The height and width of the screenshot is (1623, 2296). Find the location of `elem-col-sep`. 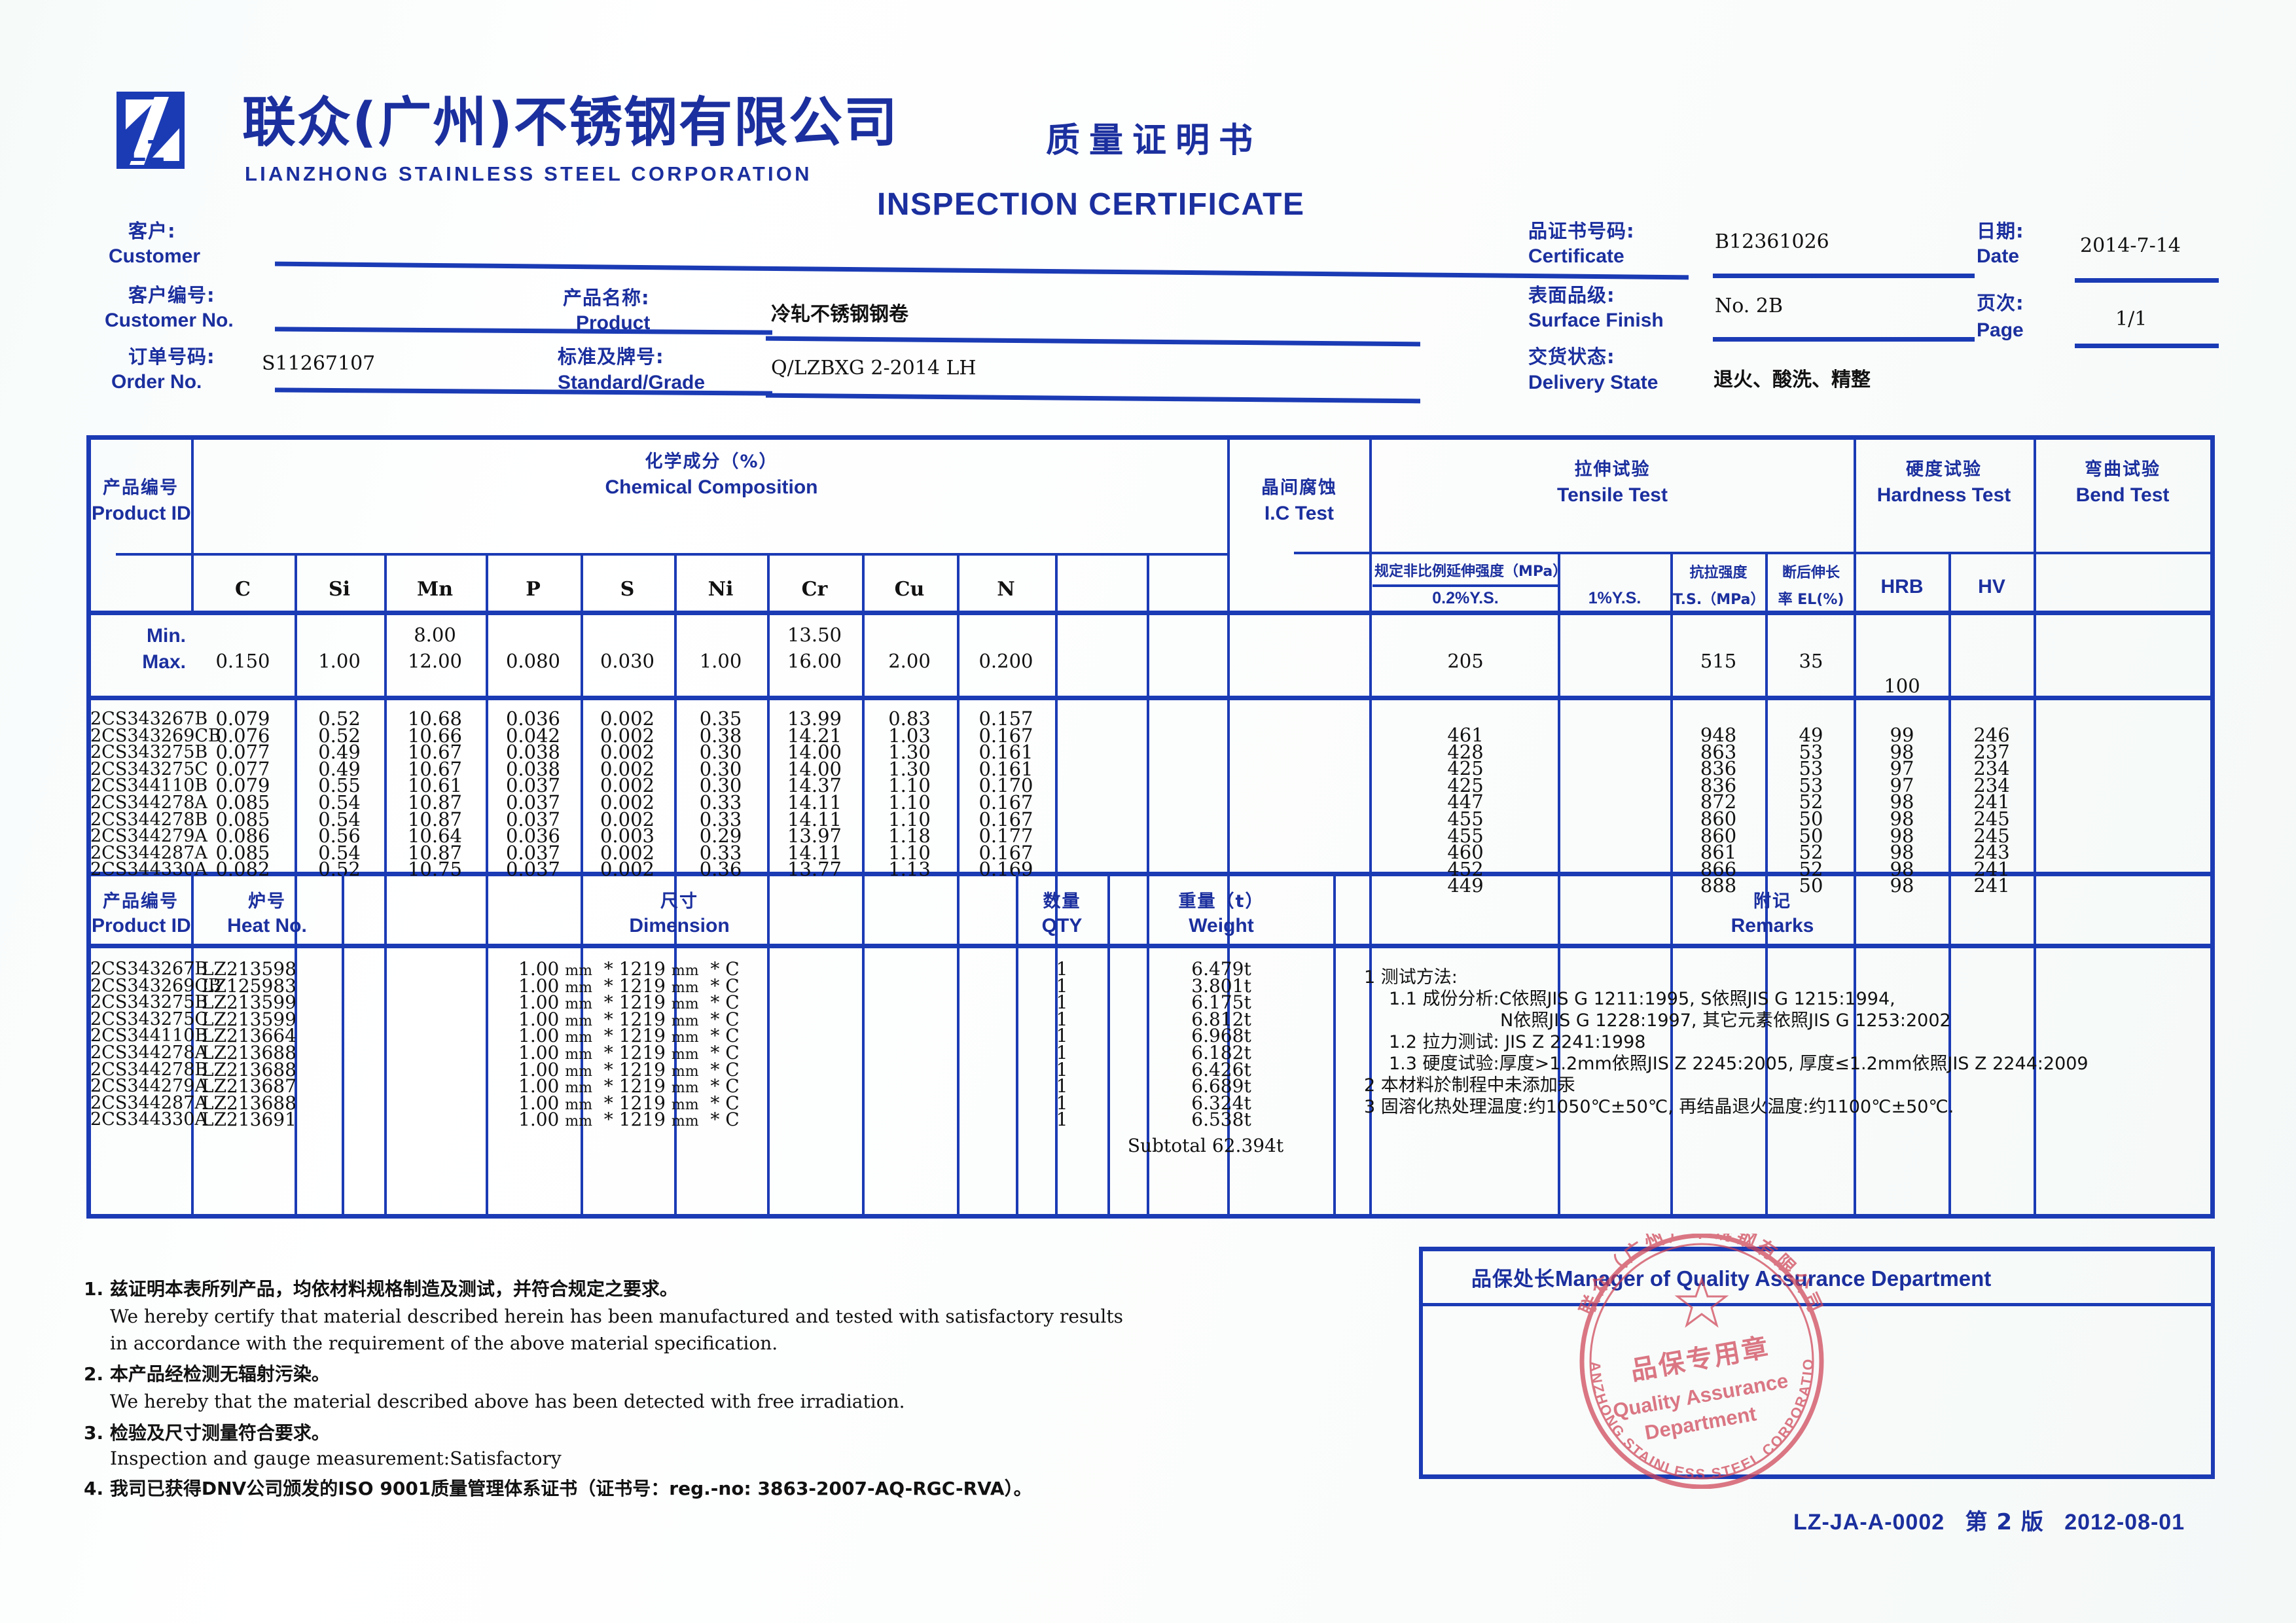

elem-col-sep is located at coordinates (1148, 883).